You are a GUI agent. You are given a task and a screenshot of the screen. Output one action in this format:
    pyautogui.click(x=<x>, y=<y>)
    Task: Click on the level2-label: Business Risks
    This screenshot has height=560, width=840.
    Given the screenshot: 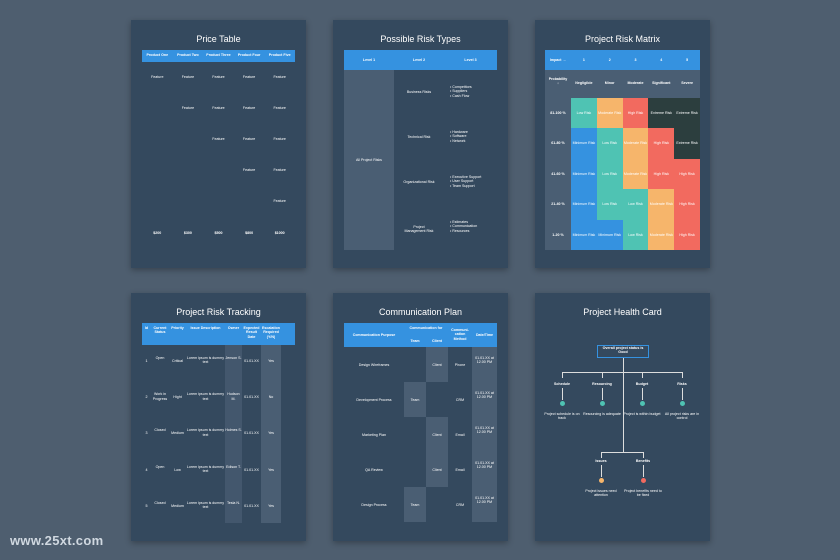 What is the action you would take?
    pyautogui.click(x=419, y=92)
    